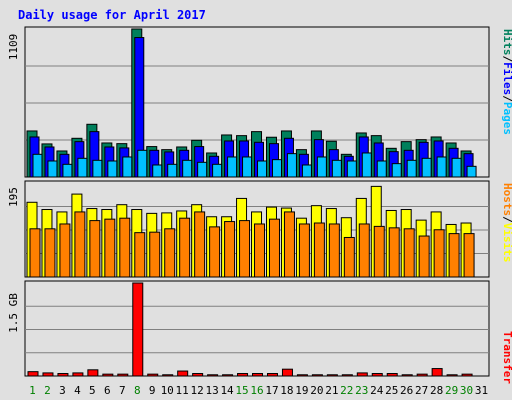 The image size is (512, 400). I want to click on x-tick-label-1: 1, so click(32, 390).